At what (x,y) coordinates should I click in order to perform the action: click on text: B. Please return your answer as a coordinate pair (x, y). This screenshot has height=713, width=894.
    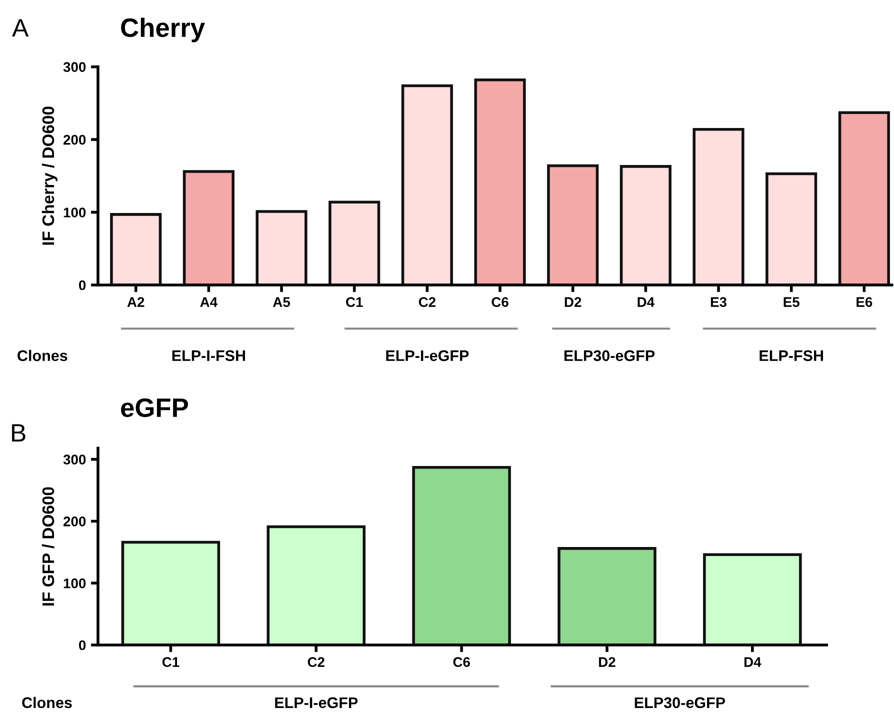
    Looking at the image, I should click on (19, 433).